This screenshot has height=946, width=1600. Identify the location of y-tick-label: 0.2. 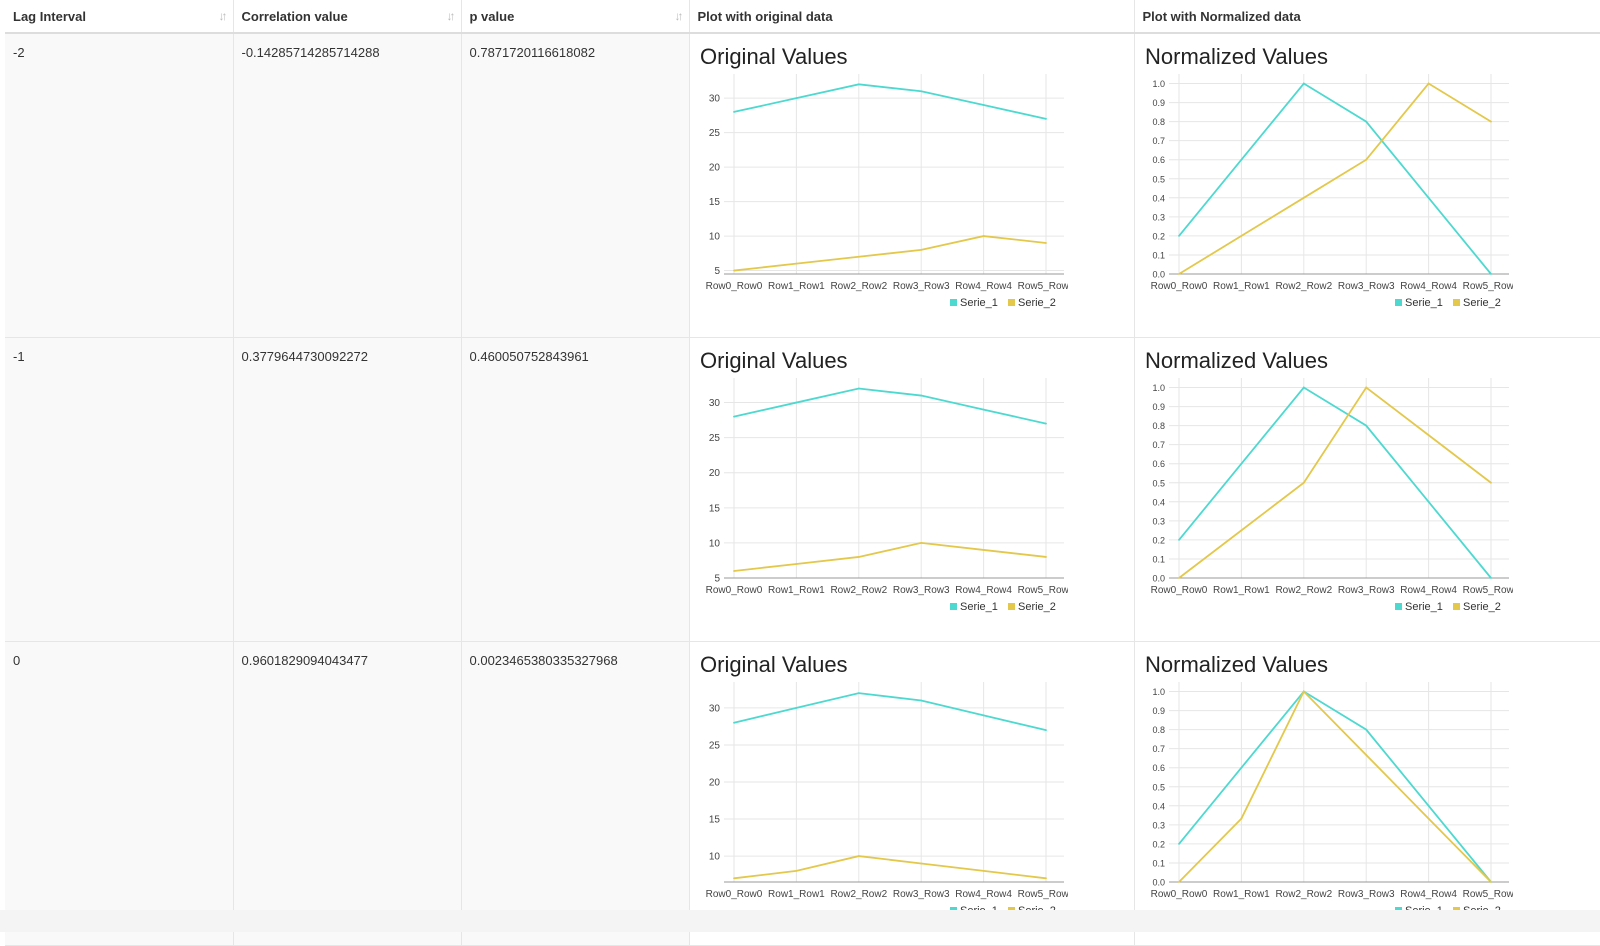
(1158, 844).